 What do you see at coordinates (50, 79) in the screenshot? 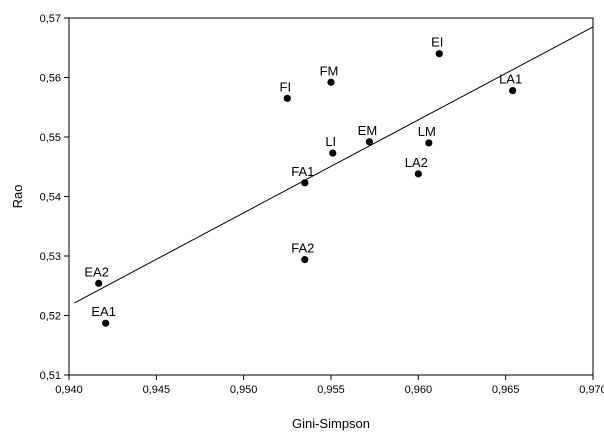
I see `y-tick-label: 0,56` at bounding box center [50, 79].